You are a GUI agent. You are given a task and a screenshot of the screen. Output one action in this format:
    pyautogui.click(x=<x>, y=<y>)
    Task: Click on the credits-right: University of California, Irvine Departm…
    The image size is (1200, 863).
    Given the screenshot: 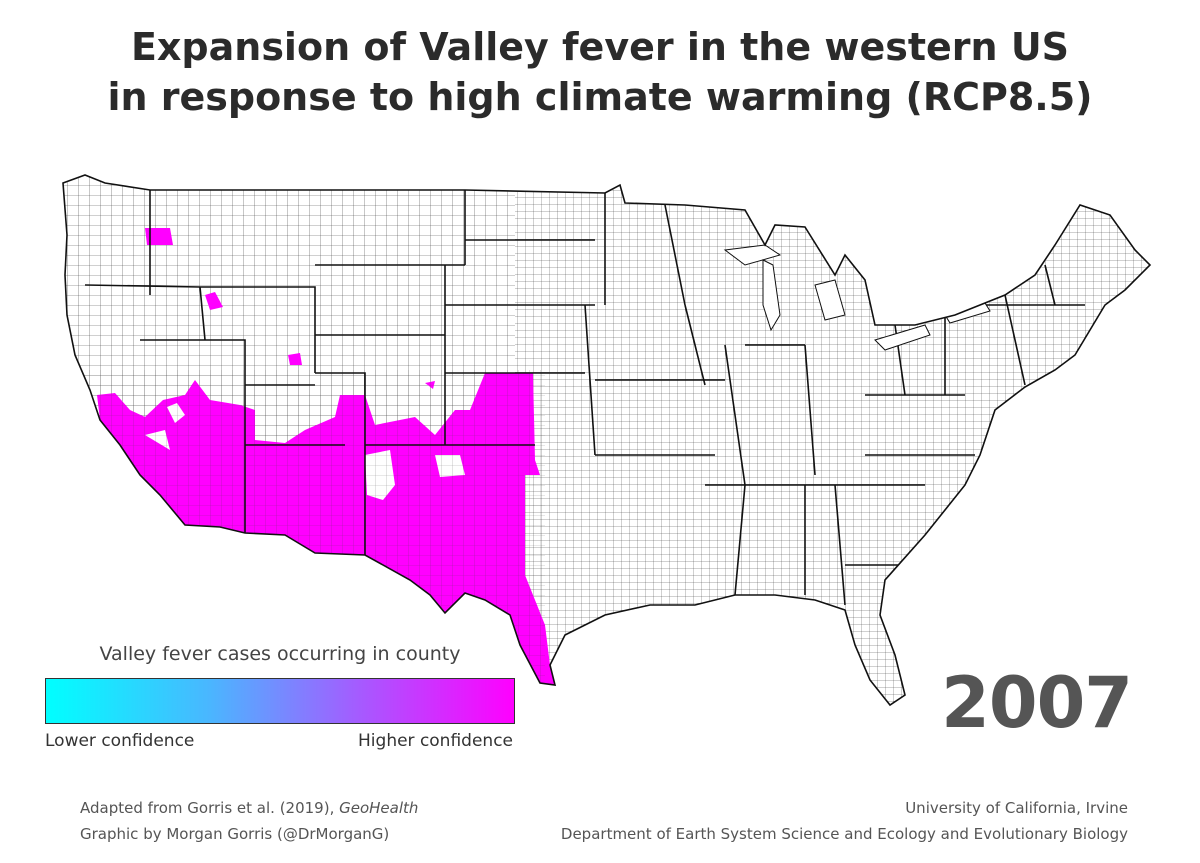 What is the action you would take?
    pyautogui.click(x=844, y=821)
    